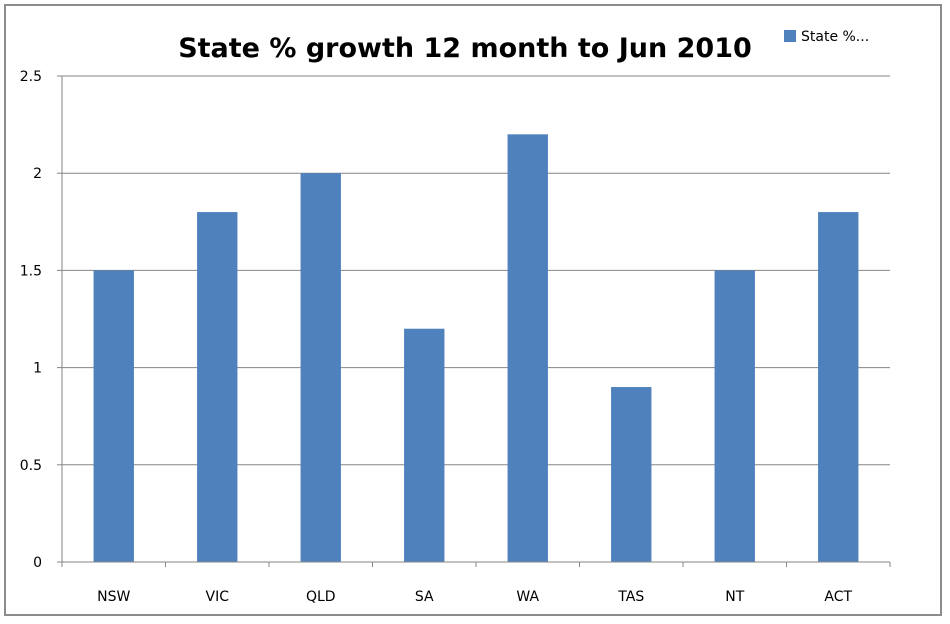 This screenshot has width=950, height=624. I want to click on x-axis-ticks: NSW VIC QLD SA WA TAS NT ACT, so click(476, 583).